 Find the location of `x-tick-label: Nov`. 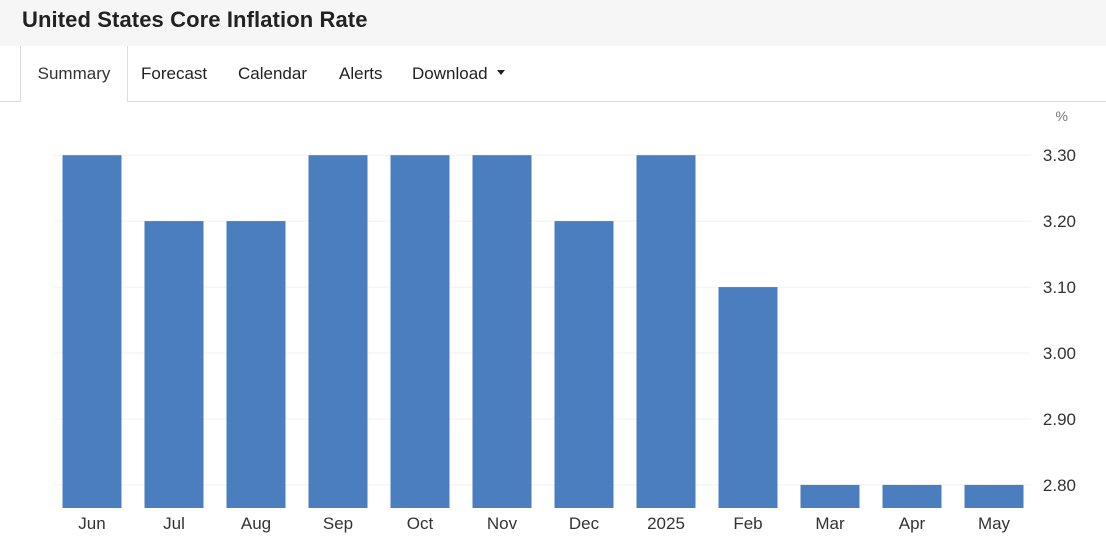

x-tick-label: Nov is located at coordinates (502, 523).